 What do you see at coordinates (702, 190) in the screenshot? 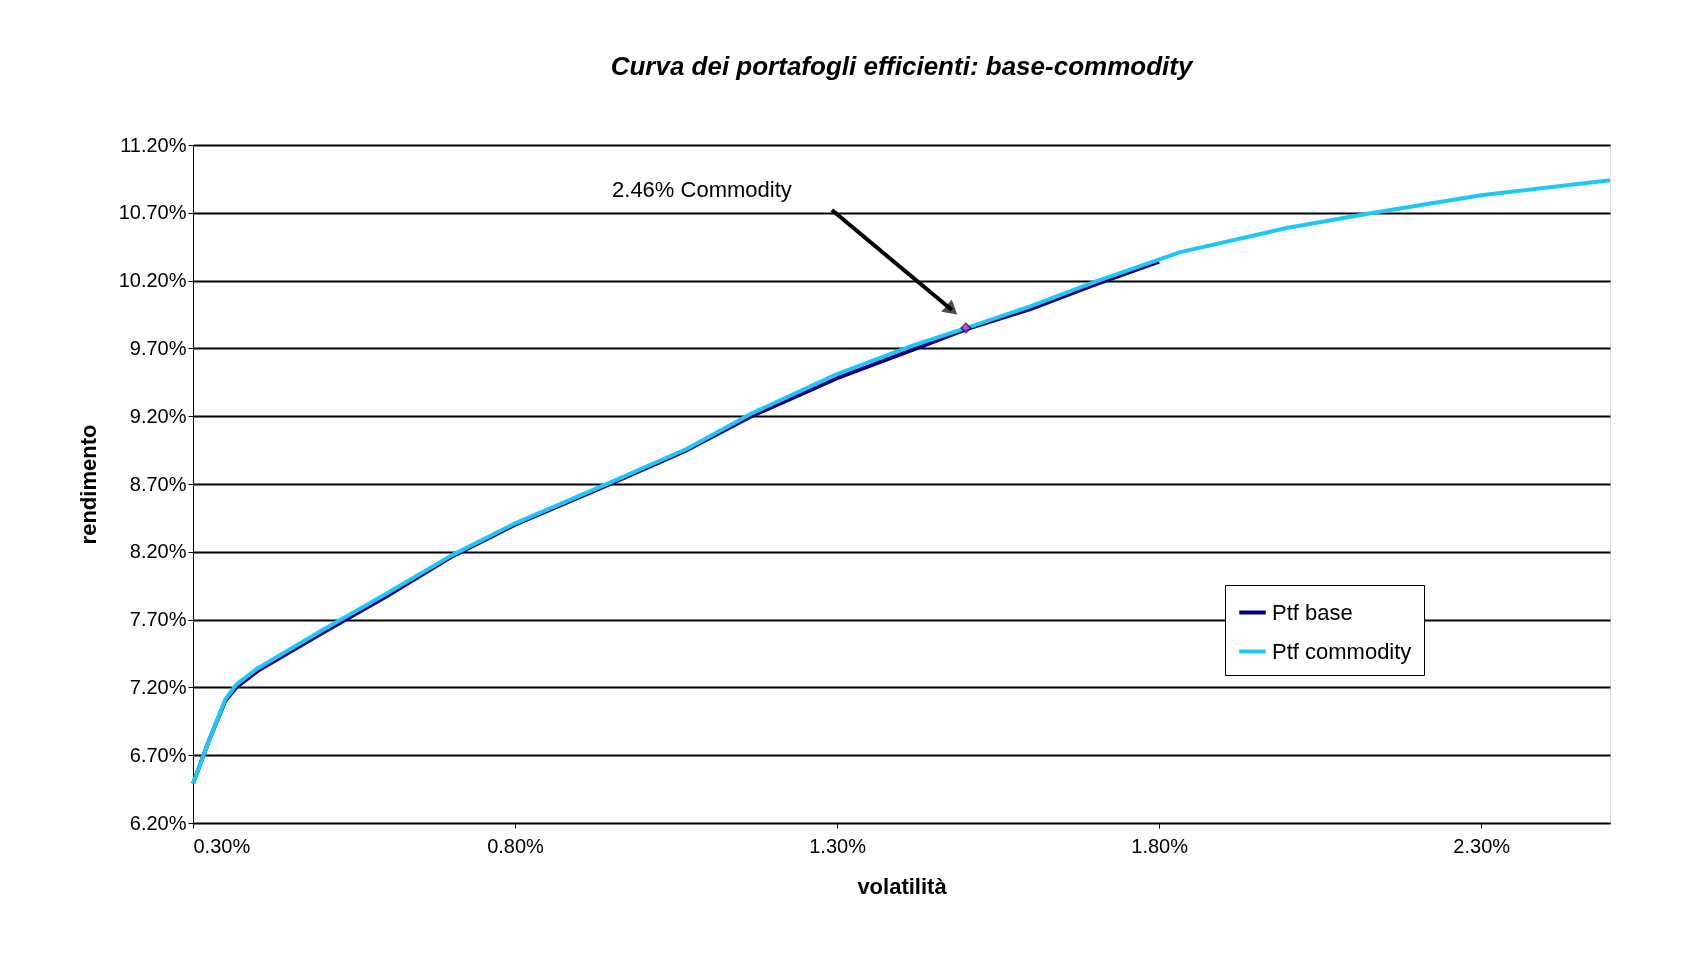
I see `annotation: 2.46% Commodity` at bounding box center [702, 190].